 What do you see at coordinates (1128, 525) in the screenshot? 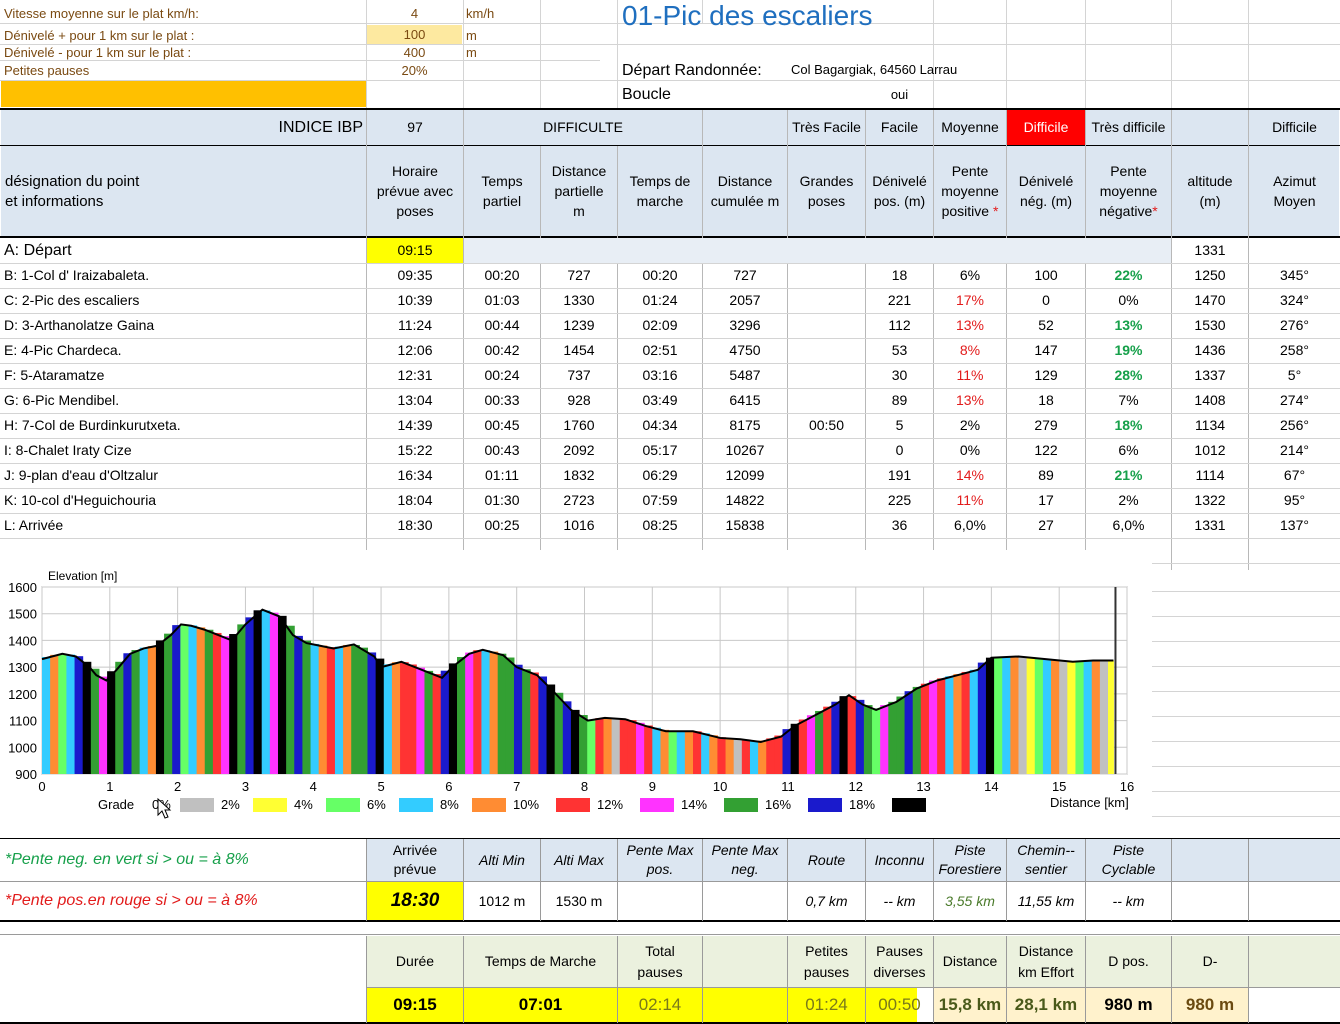
I see `cell-pneg: 6,0%` at bounding box center [1128, 525].